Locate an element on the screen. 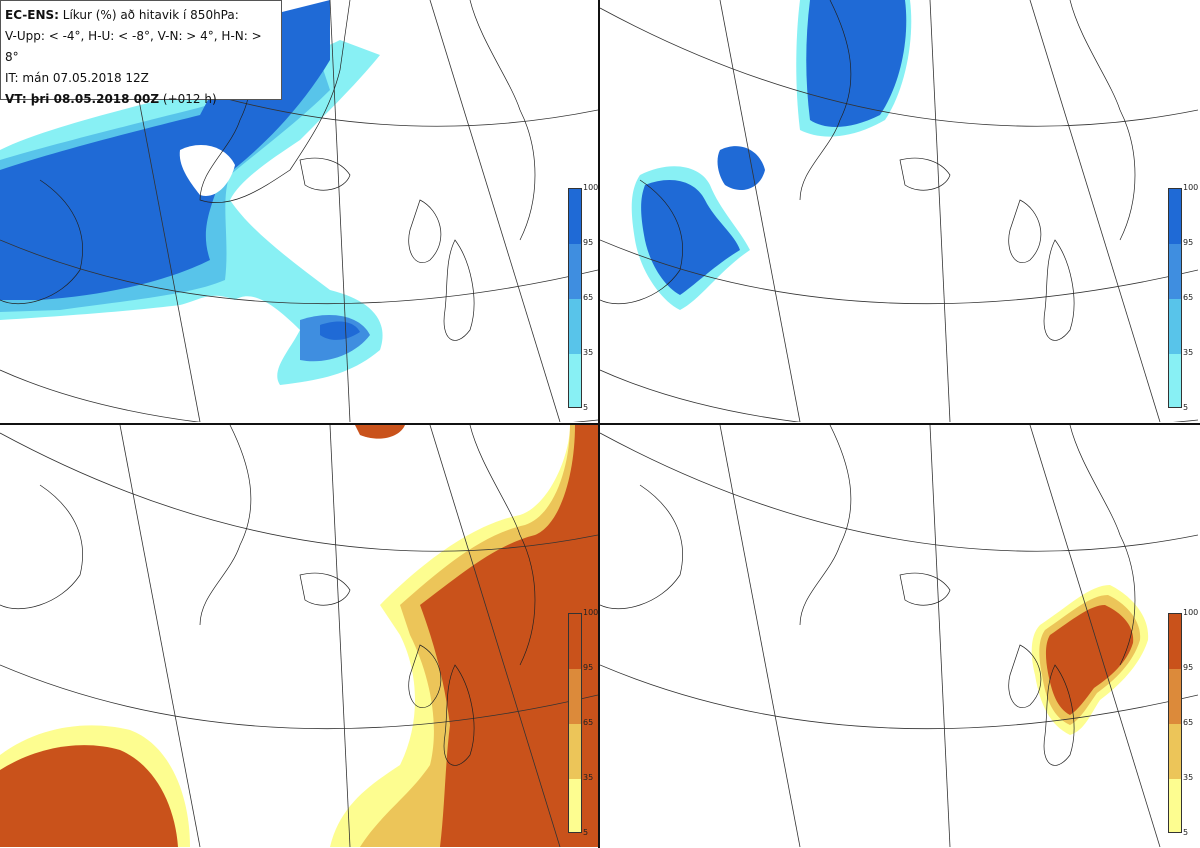 The height and width of the screenshot is (848, 1200). prob-region-gap is located at coordinates (207, 170).